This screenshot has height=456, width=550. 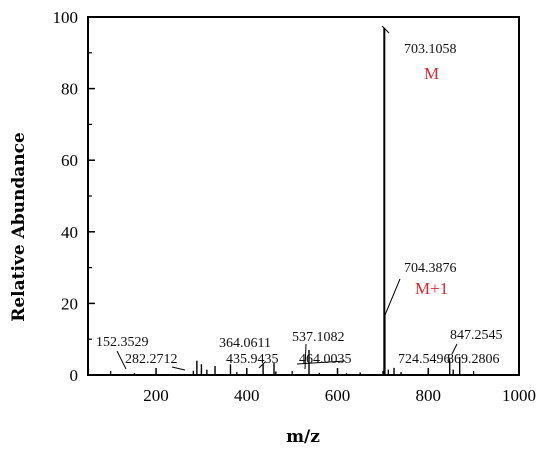 What do you see at coordinates (156, 395) in the screenshot?
I see `x-tick-label: 200` at bounding box center [156, 395].